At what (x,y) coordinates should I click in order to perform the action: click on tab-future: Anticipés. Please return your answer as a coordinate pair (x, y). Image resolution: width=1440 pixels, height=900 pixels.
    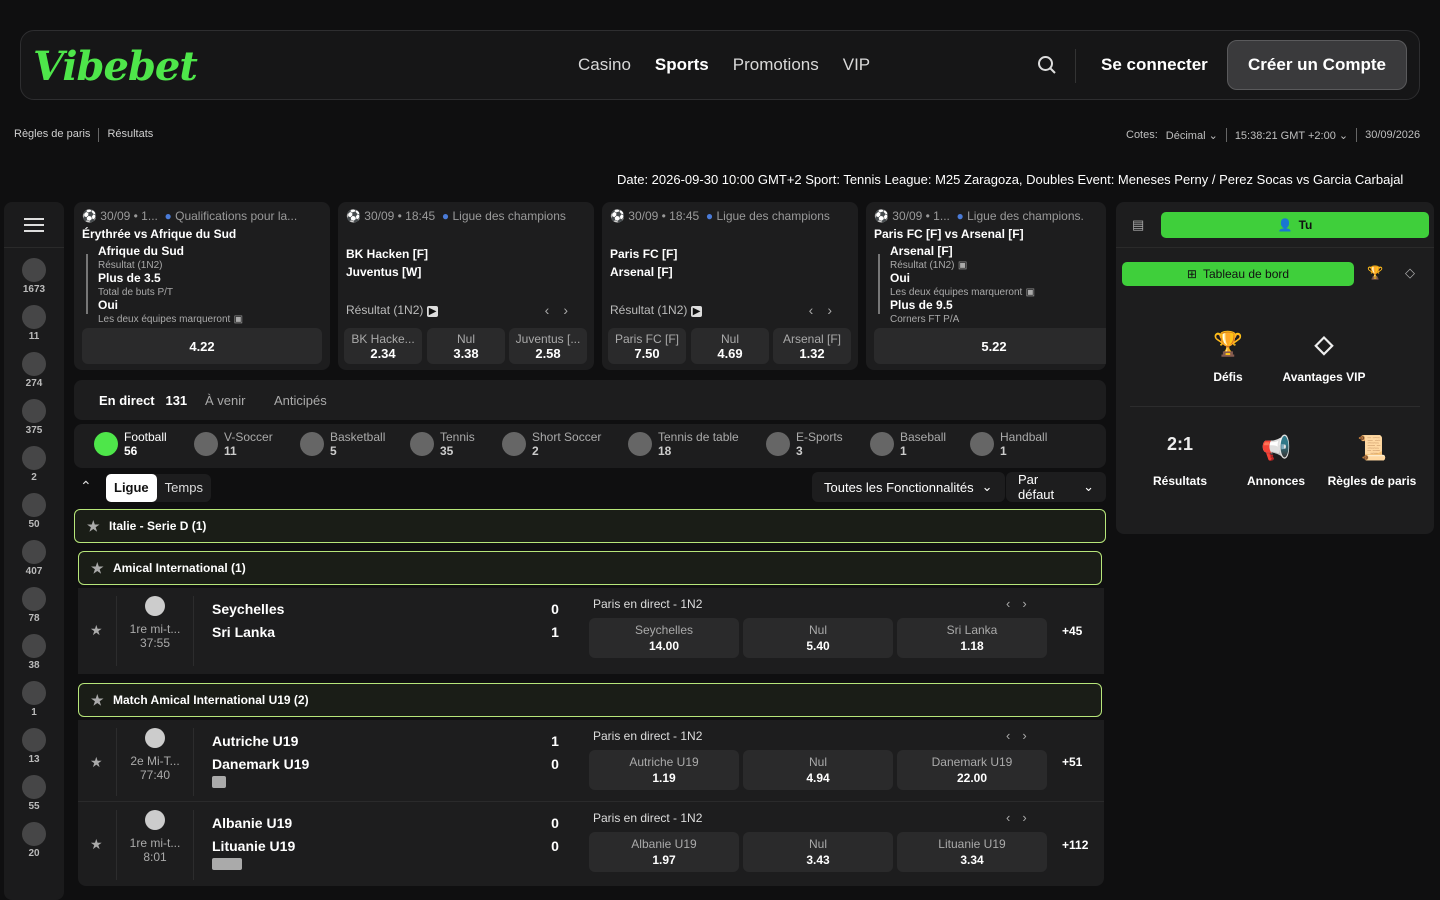
    Looking at the image, I should click on (300, 400).